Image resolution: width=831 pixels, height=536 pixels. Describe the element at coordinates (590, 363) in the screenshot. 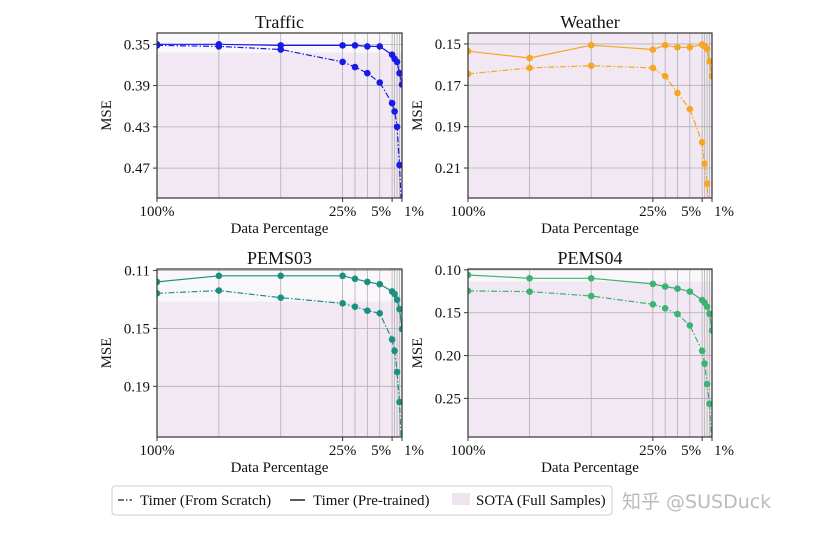

I see `series-line-scratch` at that location.